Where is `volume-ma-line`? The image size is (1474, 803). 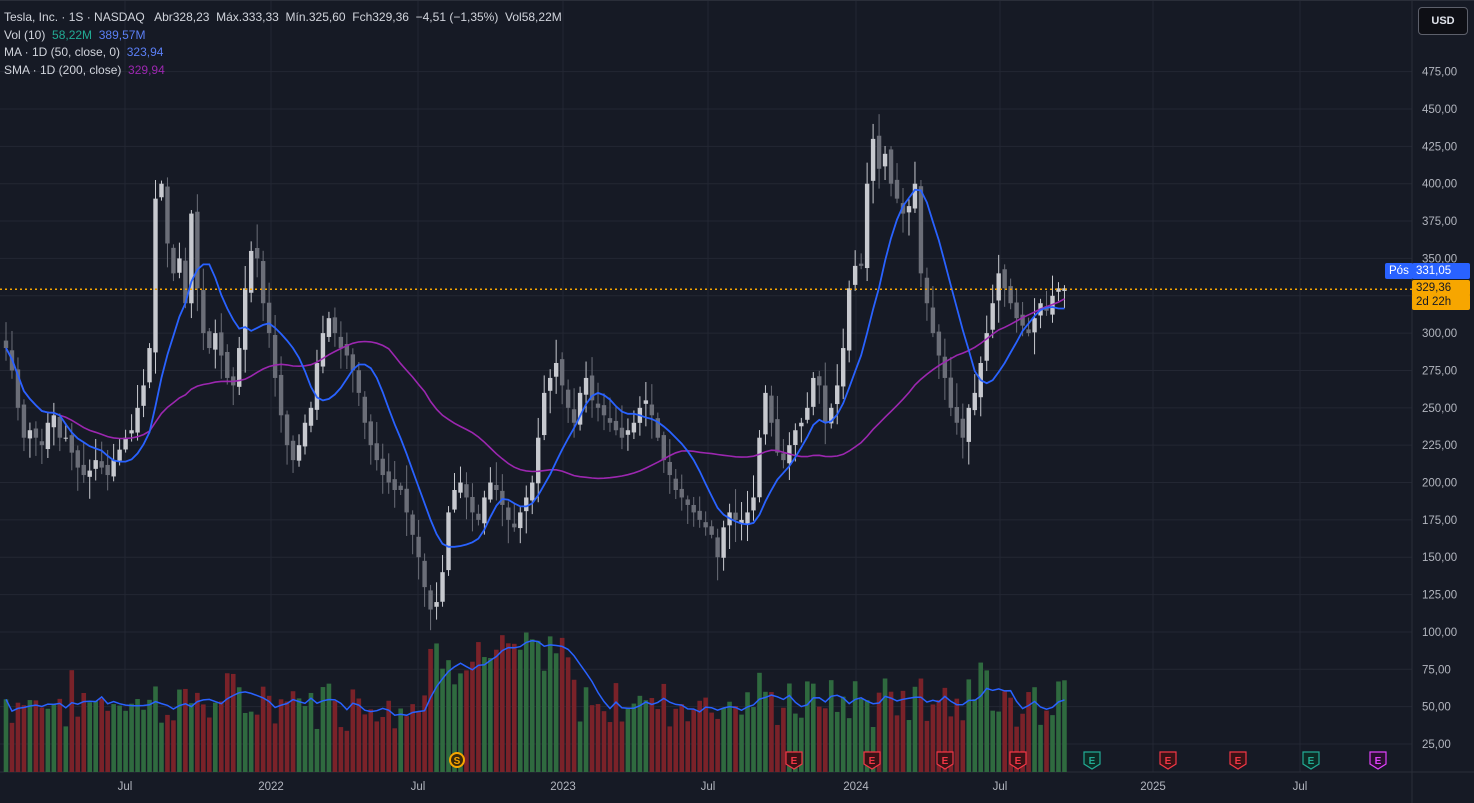 volume-ma-line is located at coordinates (535, 678).